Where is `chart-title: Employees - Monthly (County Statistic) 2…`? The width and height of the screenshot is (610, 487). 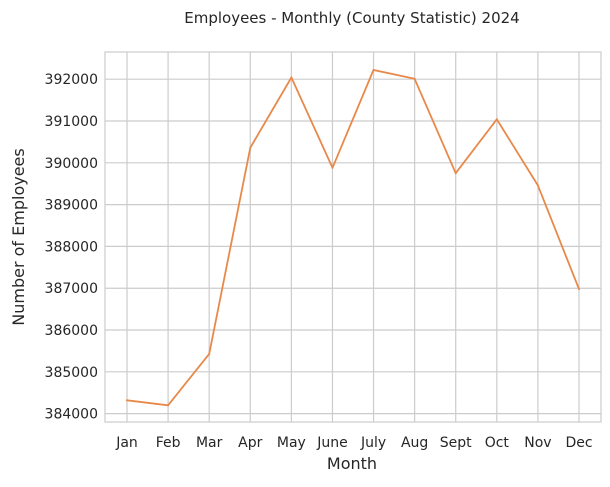 chart-title: Employees - Monthly (County Statistic) 2… is located at coordinates (351, 18).